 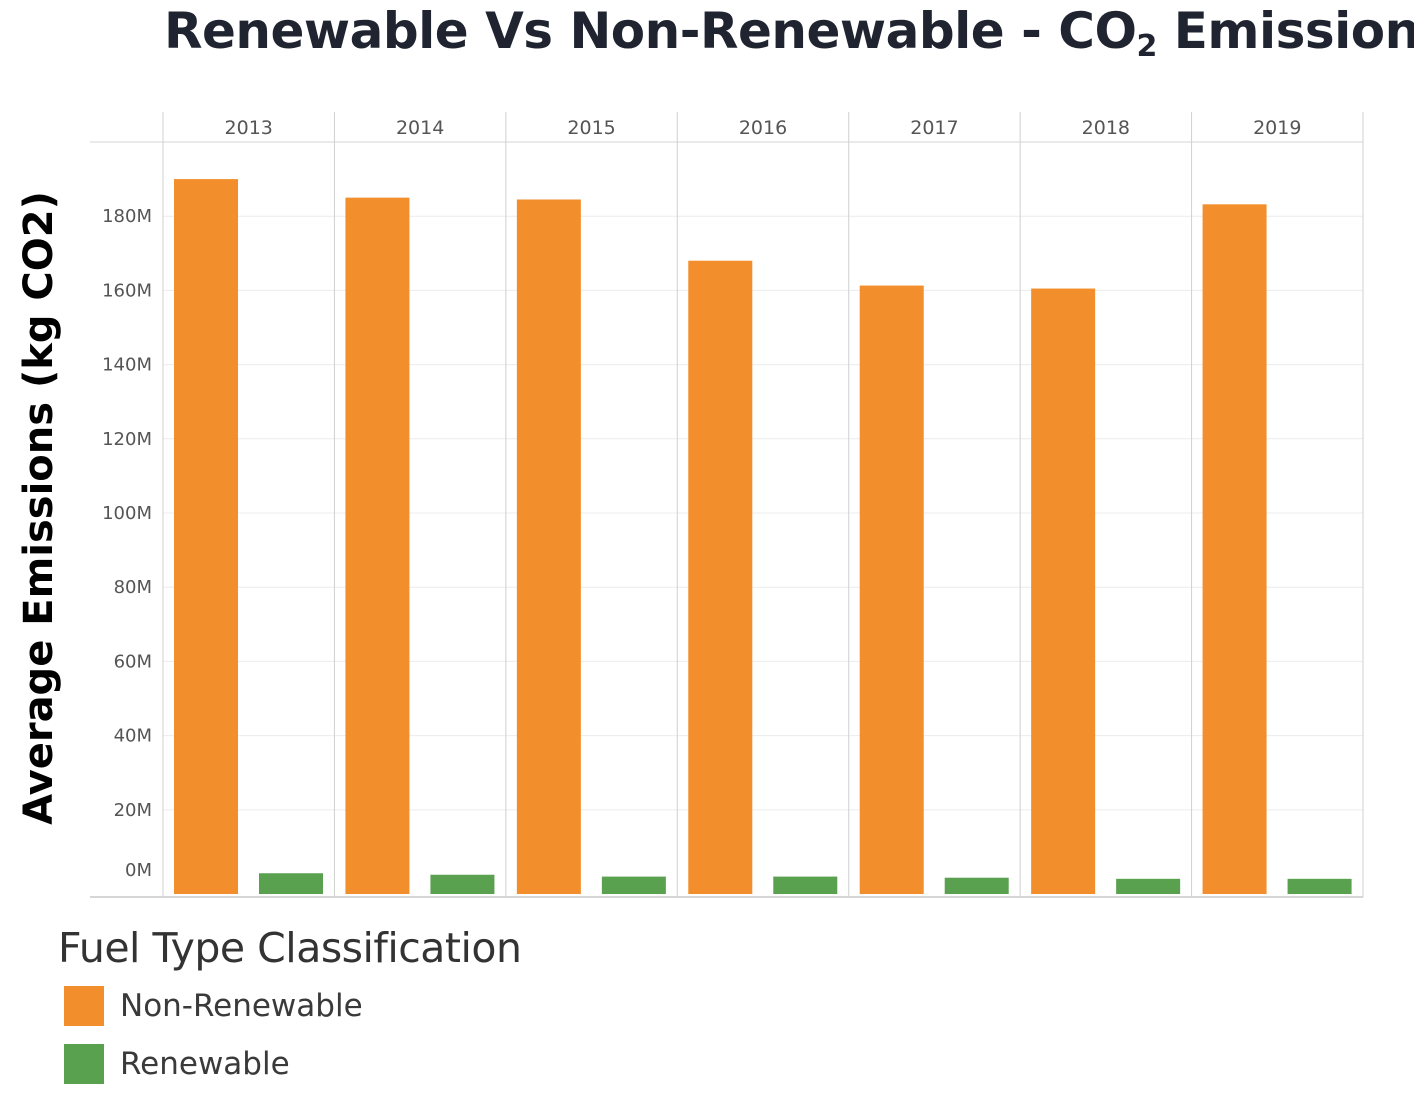 I want to click on year-header-label: 2017, so click(x=934, y=128).